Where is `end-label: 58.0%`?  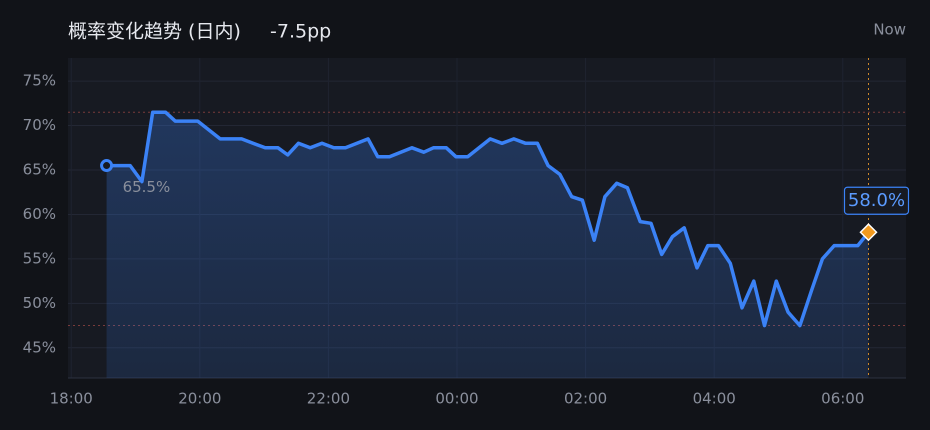
end-label: 58.0% is located at coordinates (876, 200).